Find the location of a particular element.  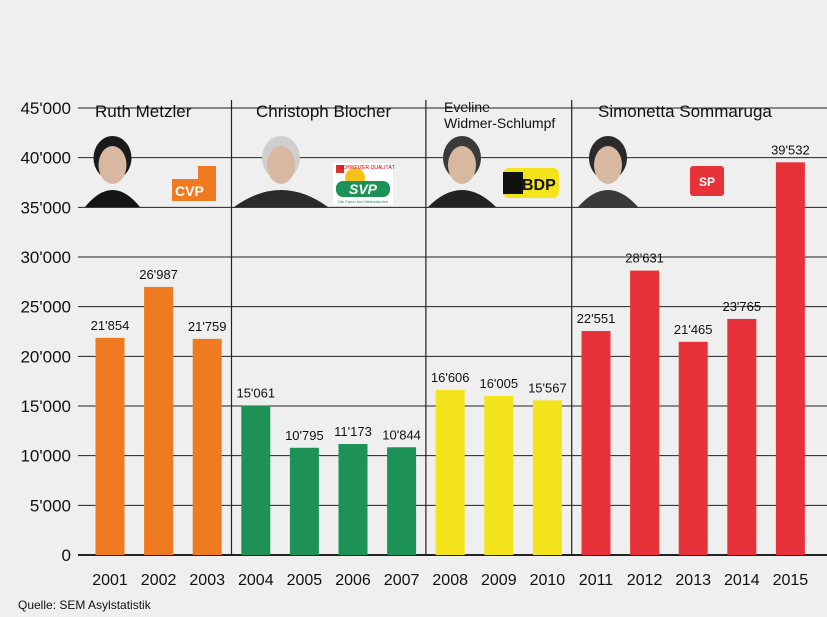

bar-2015 is located at coordinates (790, 358).